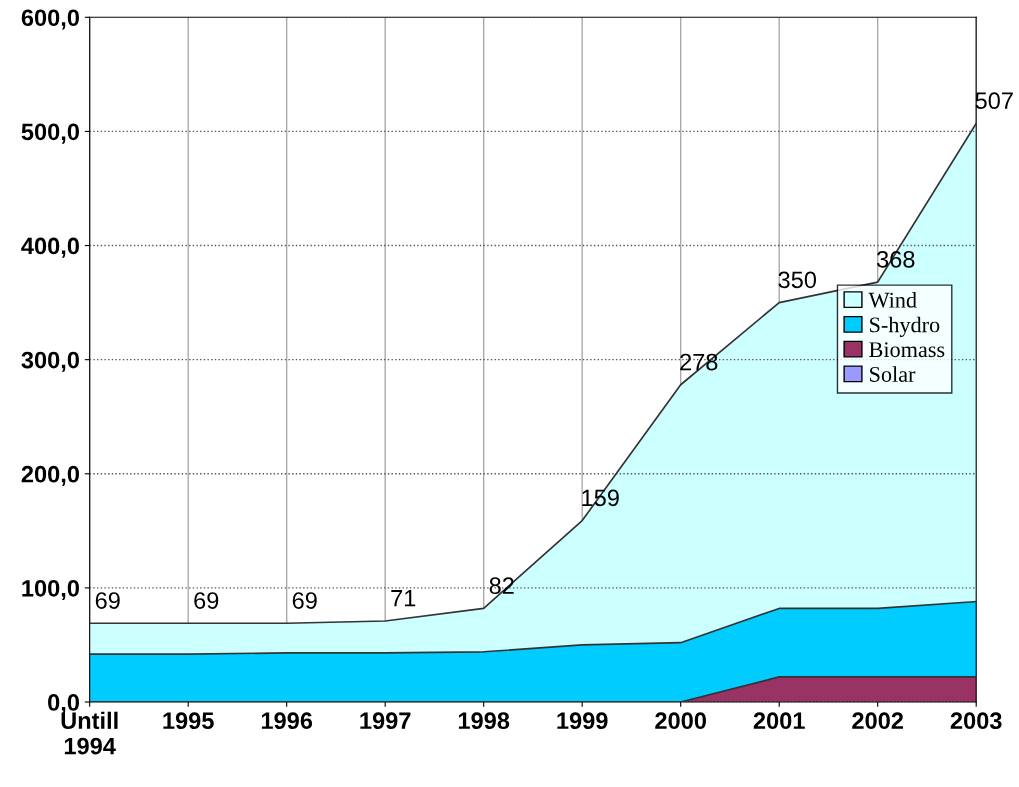  I want to click on x-tick-label: 1995, so click(188, 721).